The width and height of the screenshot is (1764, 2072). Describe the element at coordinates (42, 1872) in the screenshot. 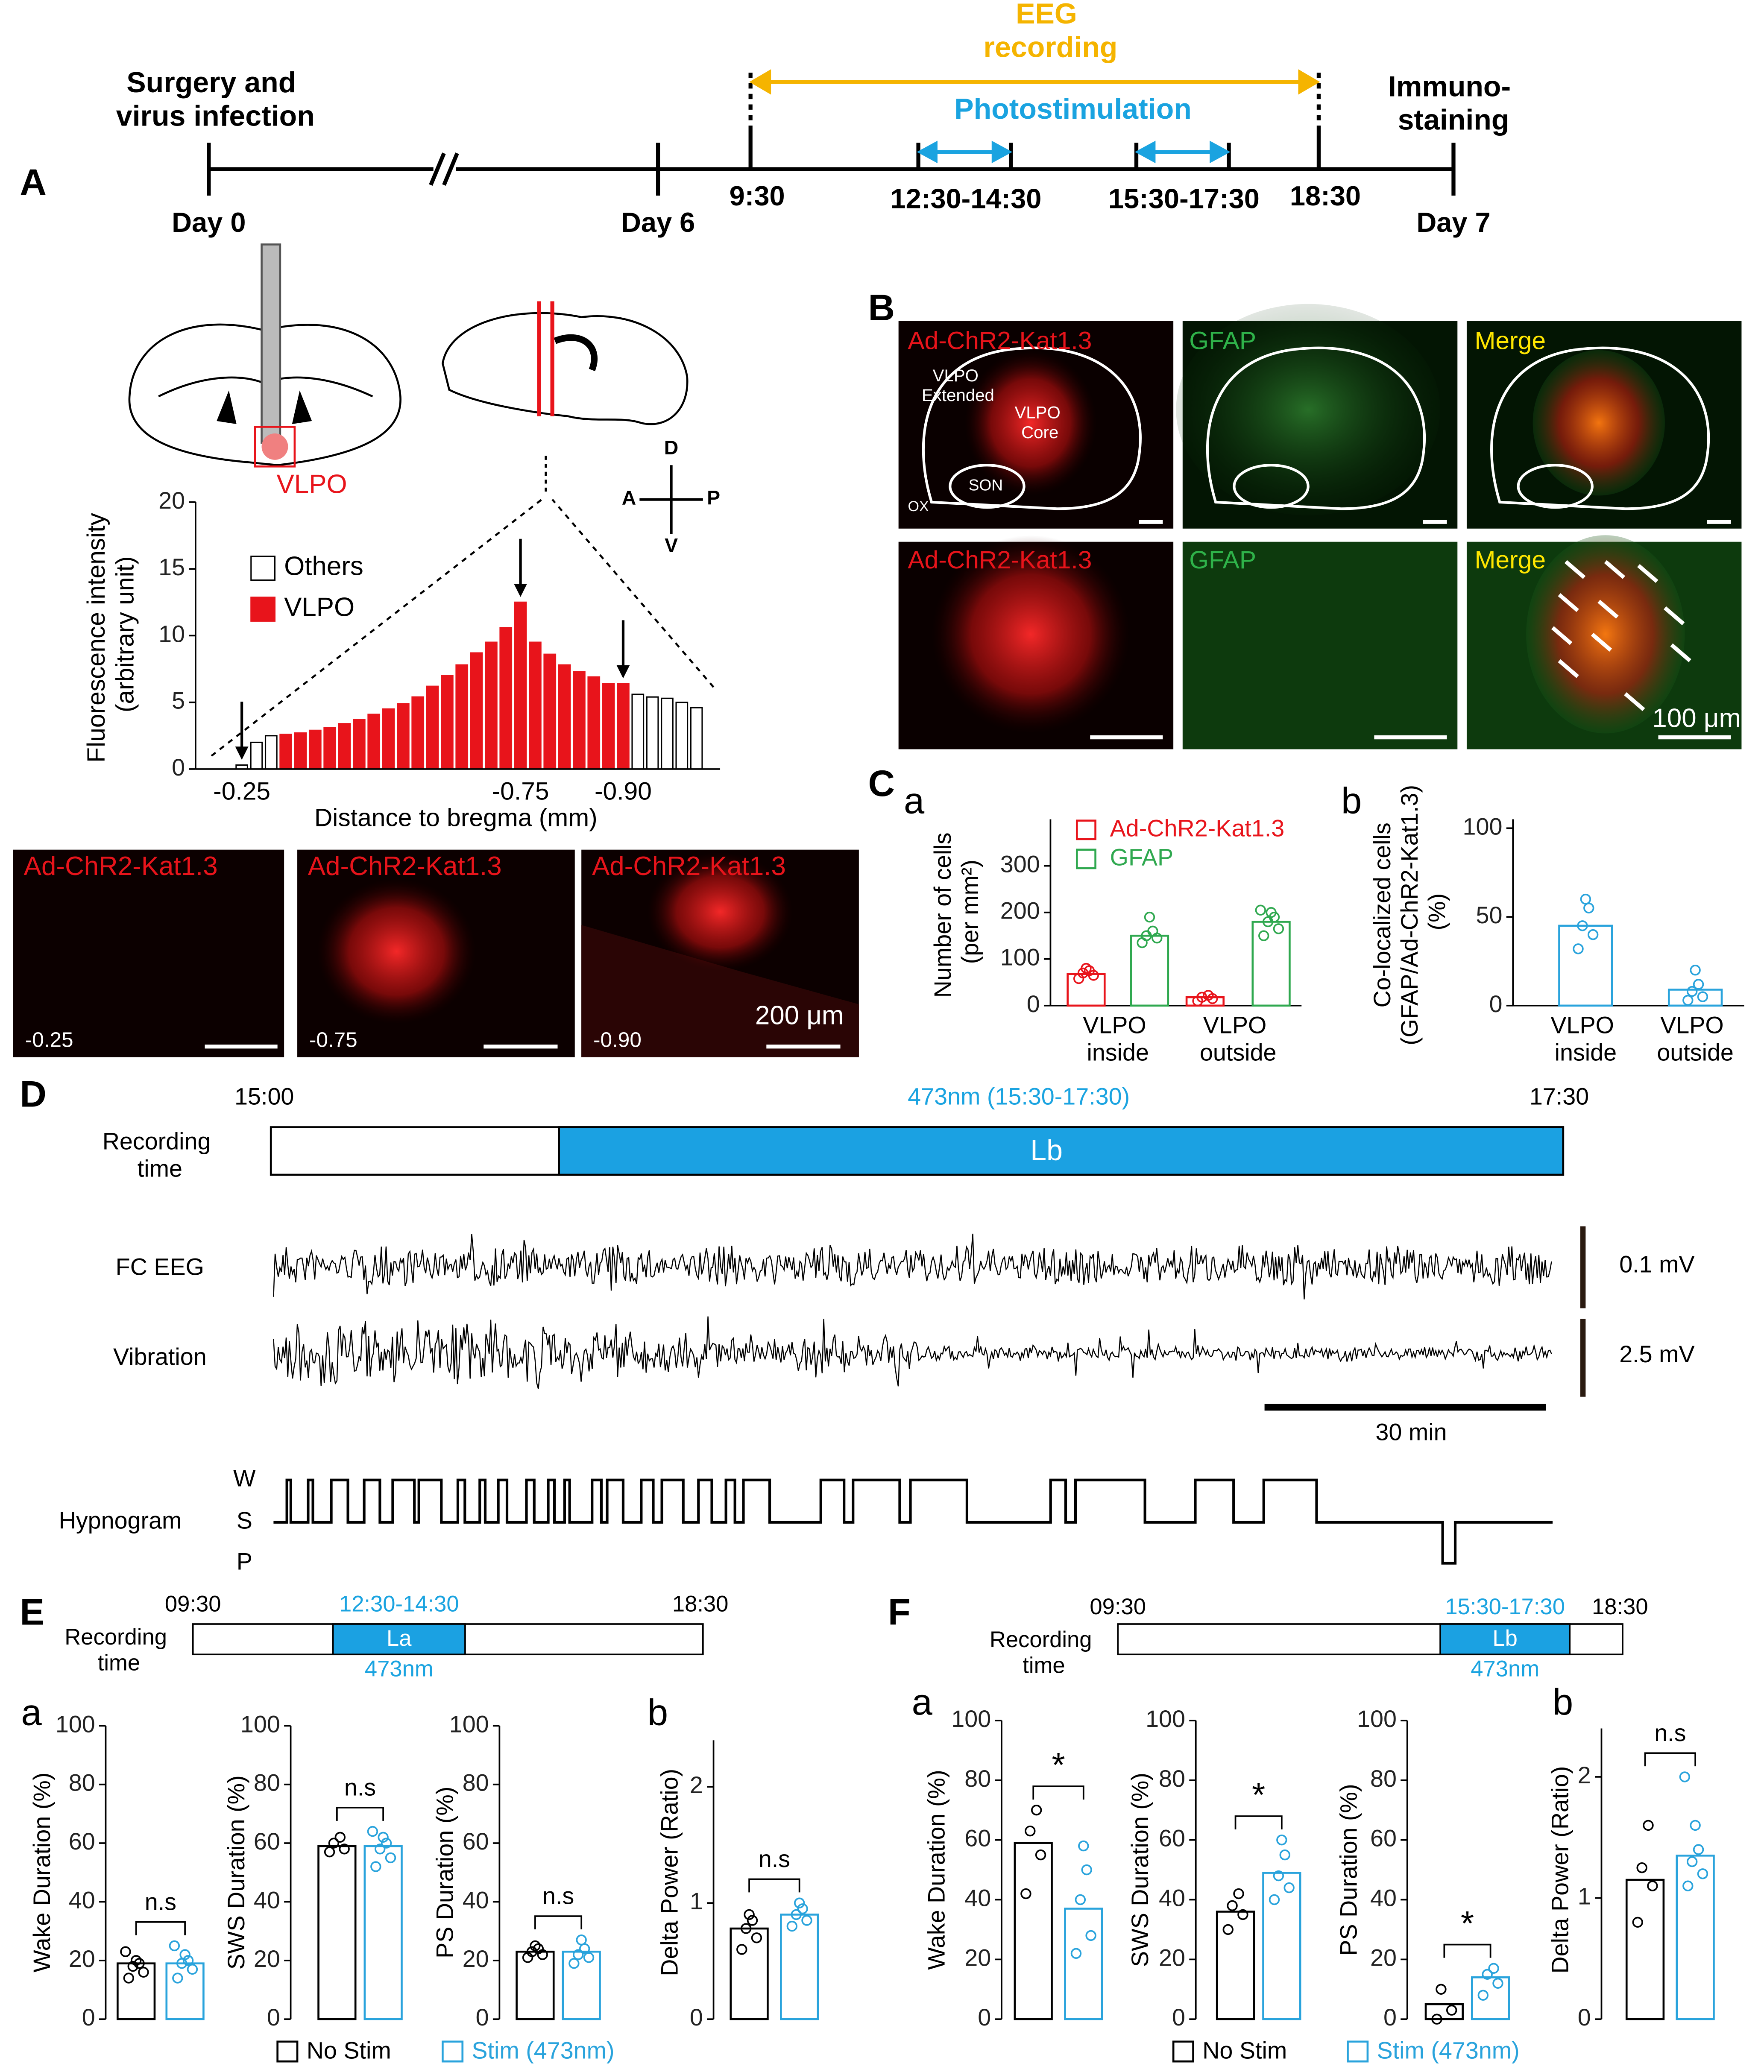

I see `y-axis-label: Wake Duration (%)` at that location.